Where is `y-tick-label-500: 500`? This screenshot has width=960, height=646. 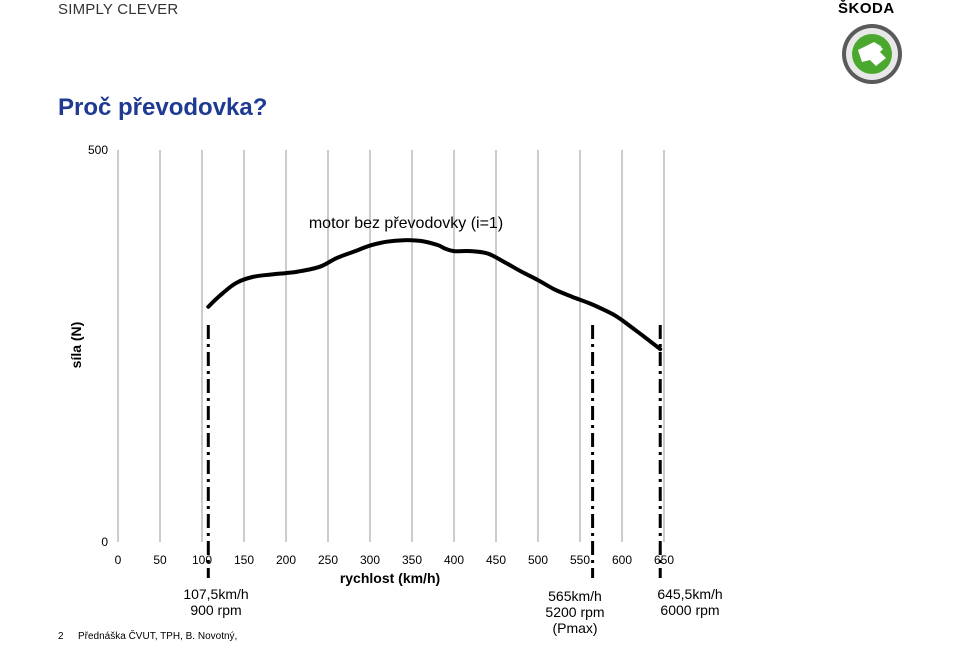
y-tick-label-500: 500 is located at coordinates (98, 150).